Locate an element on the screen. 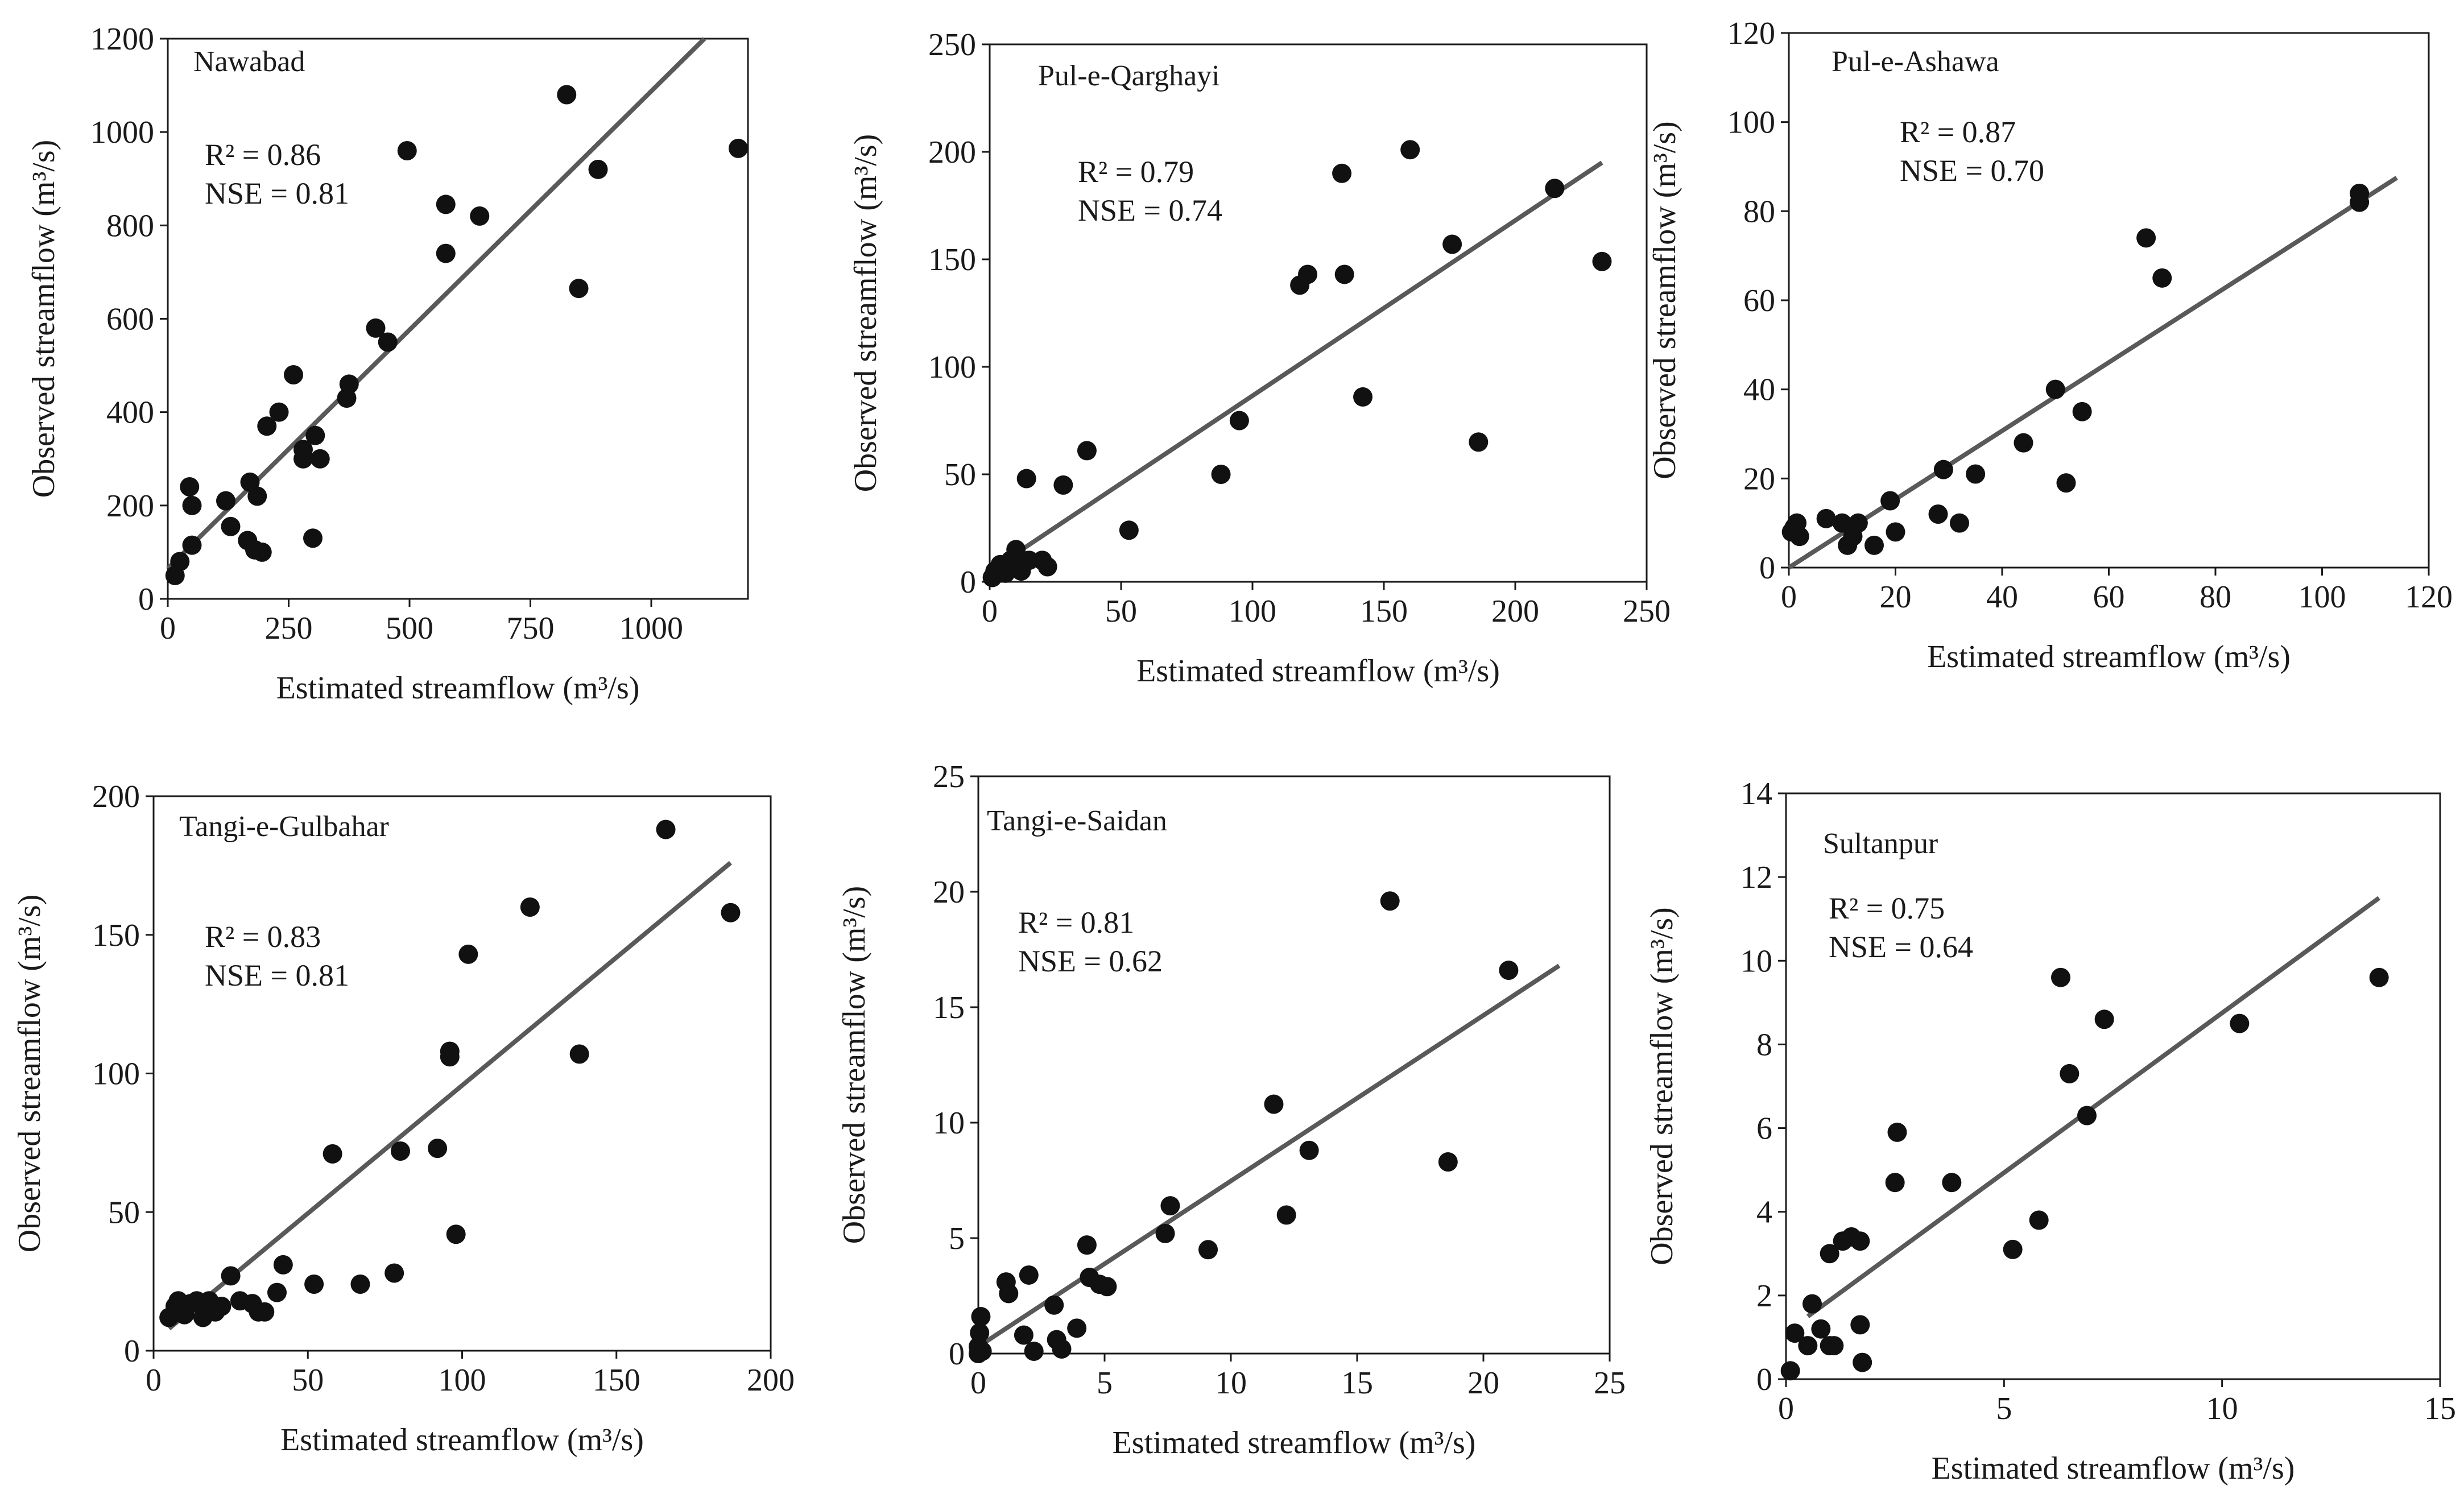 The width and height of the screenshot is (2464, 1502). y-tick-label: 1200 is located at coordinates (122, 39).